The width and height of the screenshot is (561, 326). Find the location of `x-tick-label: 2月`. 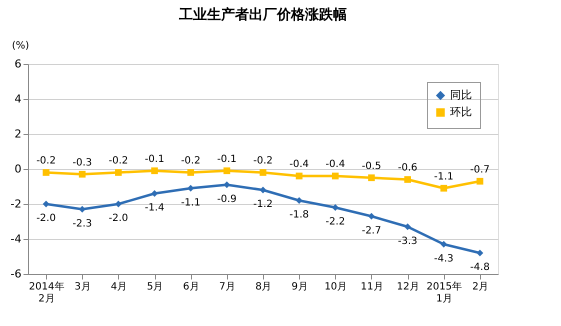

x-tick-label: 2月 is located at coordinates (480, 287).